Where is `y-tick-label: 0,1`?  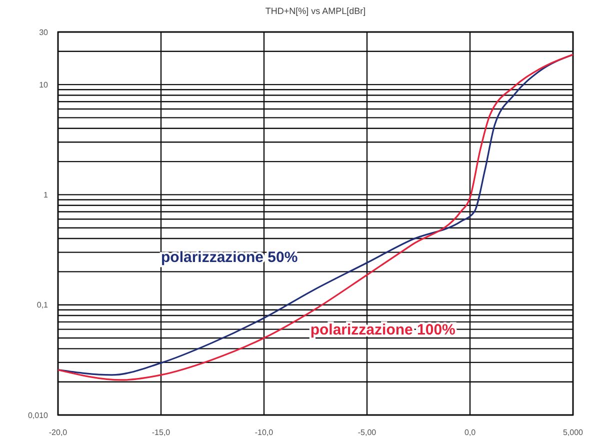
y-tick-label: 0,1 is located at coordinates (42, 305).